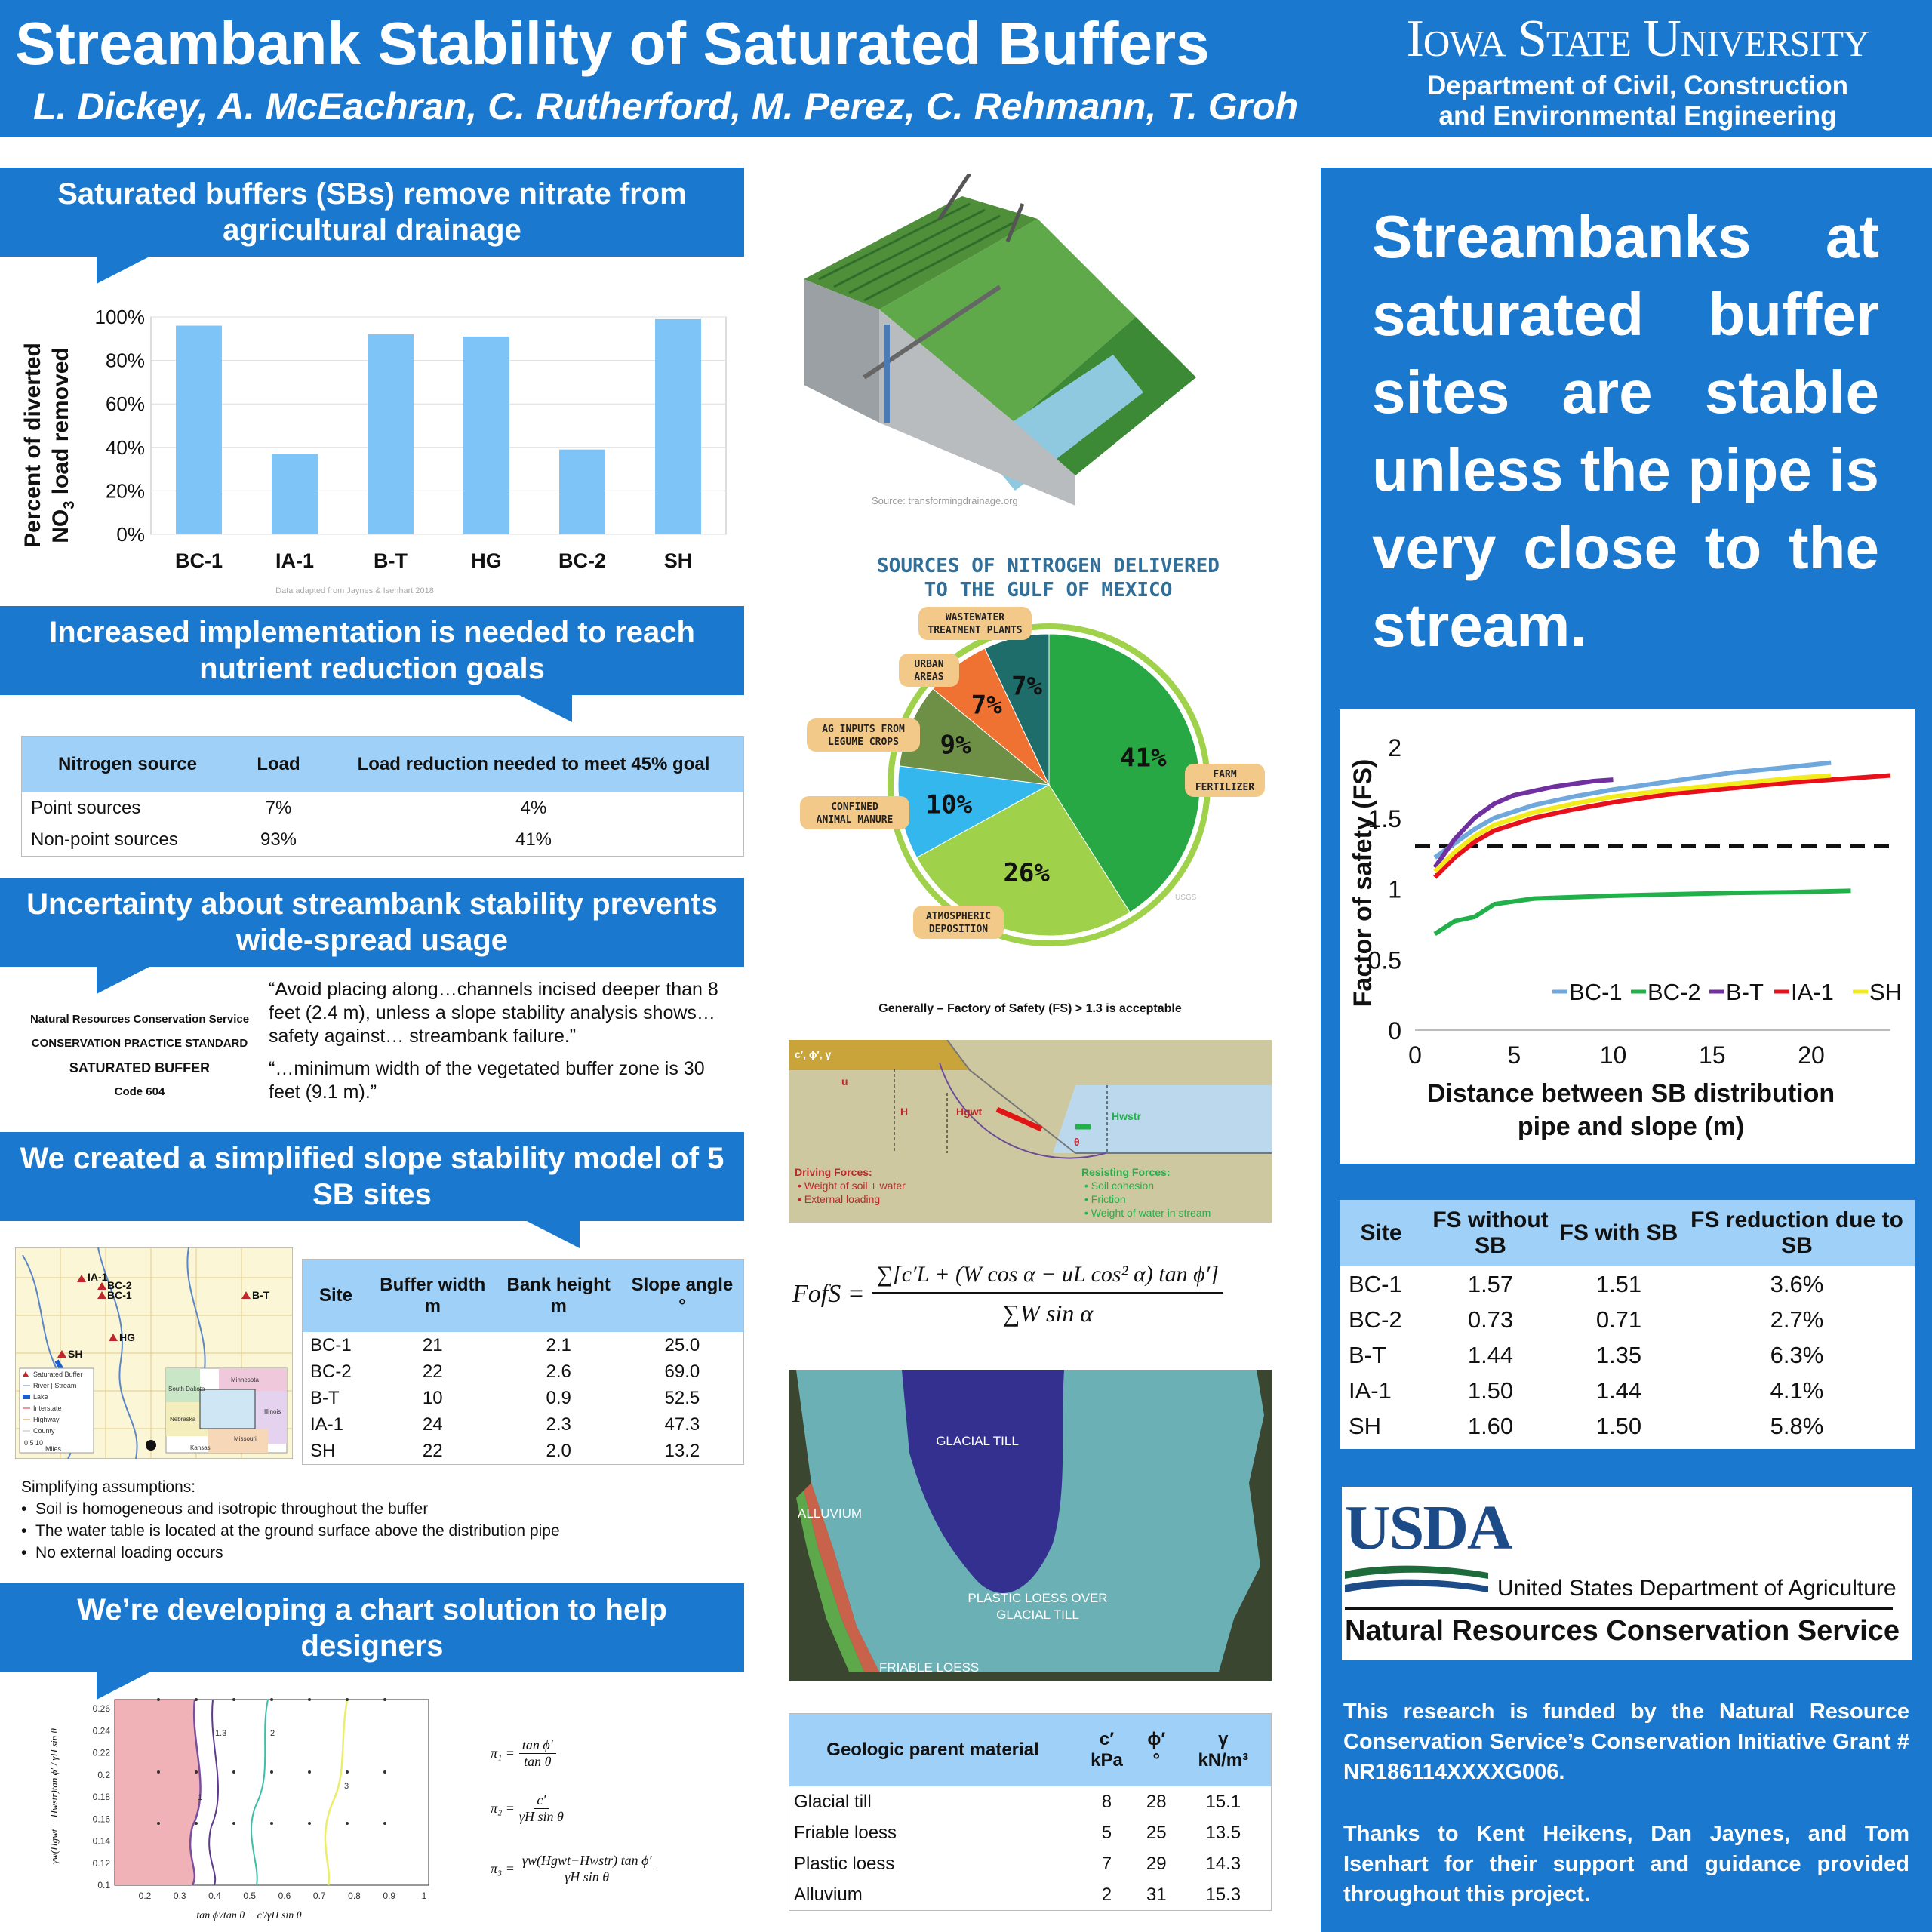  What do you see at coordinates (140, 1067) in the screenshot?
I see `nrcs-line: SATURATED BUFFER` at bounding box center [140, 1067].